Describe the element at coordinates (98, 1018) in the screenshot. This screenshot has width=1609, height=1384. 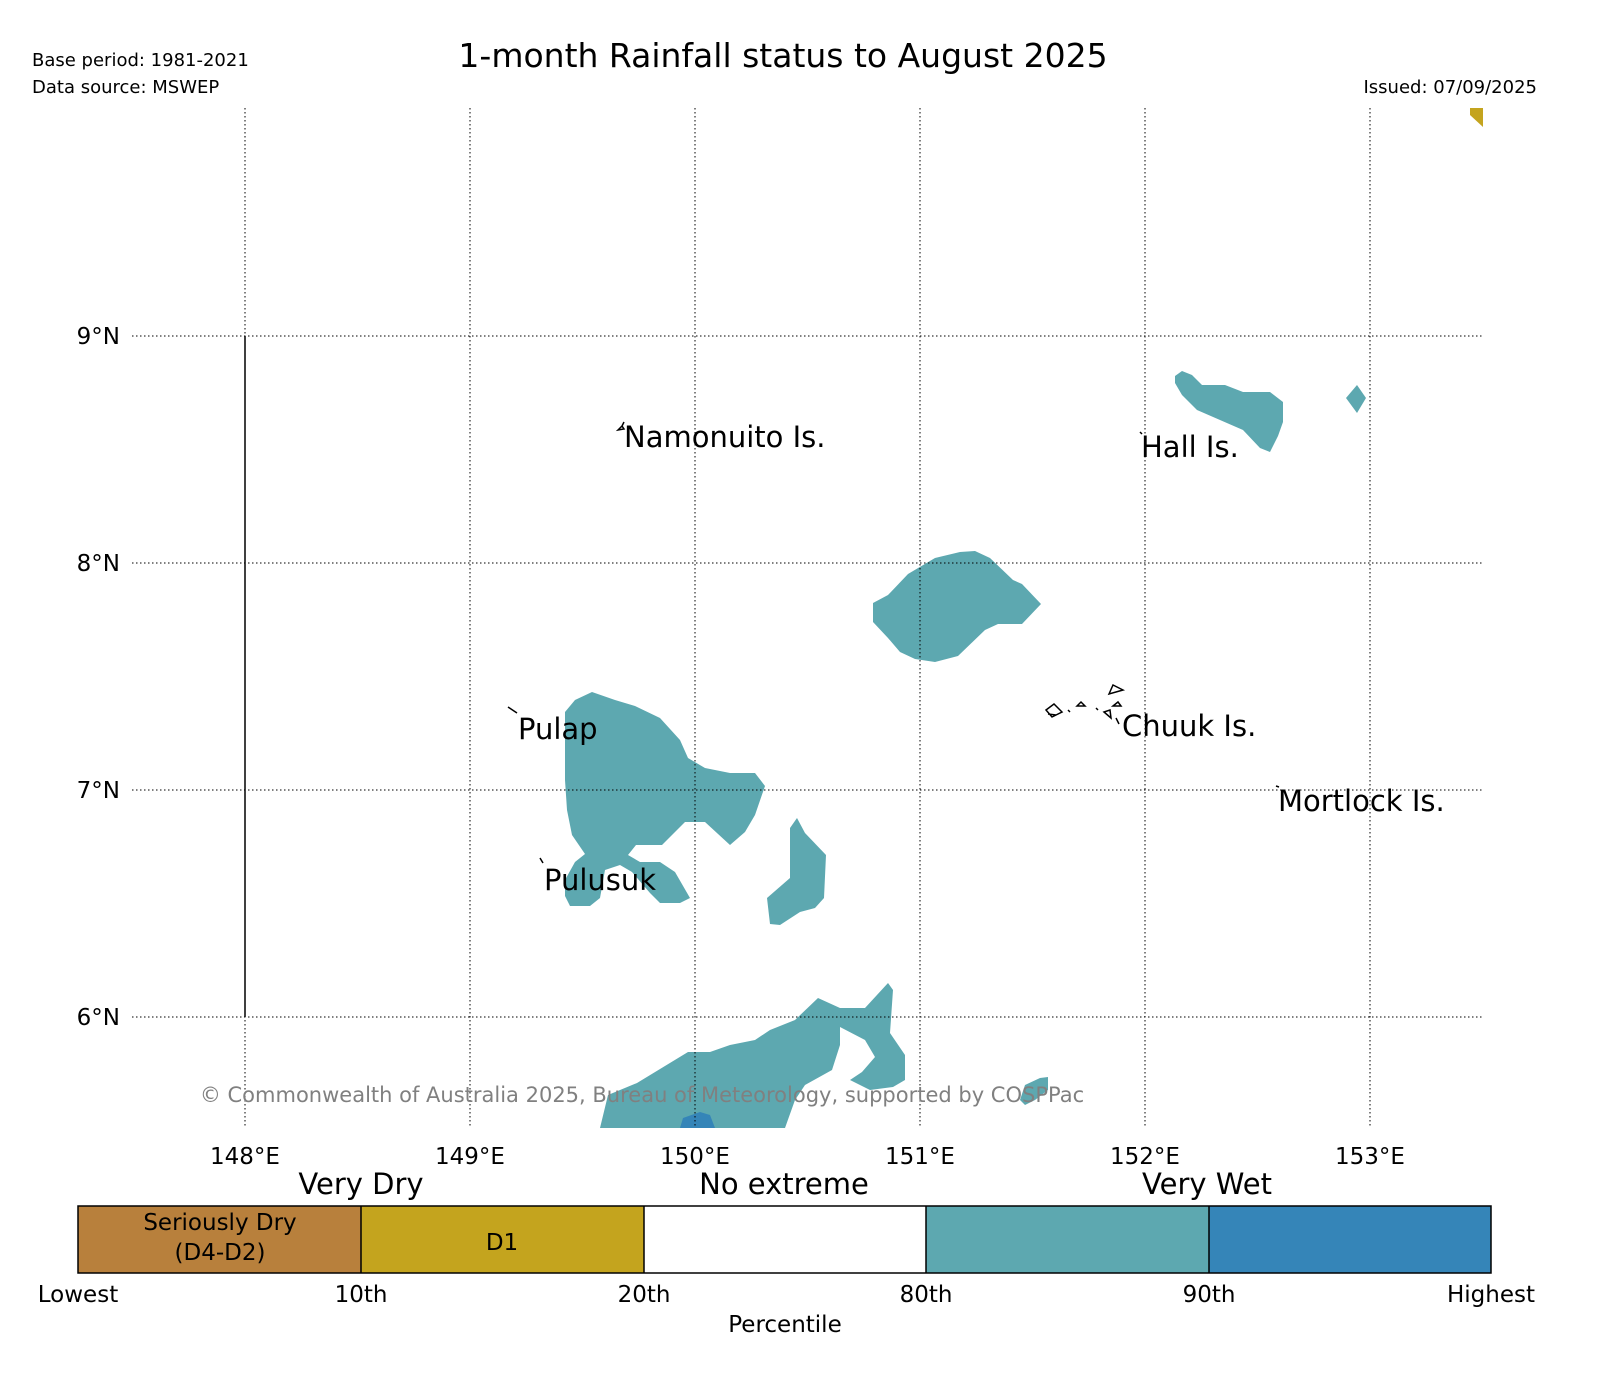
I see `lat-label: 6°N` at that location.